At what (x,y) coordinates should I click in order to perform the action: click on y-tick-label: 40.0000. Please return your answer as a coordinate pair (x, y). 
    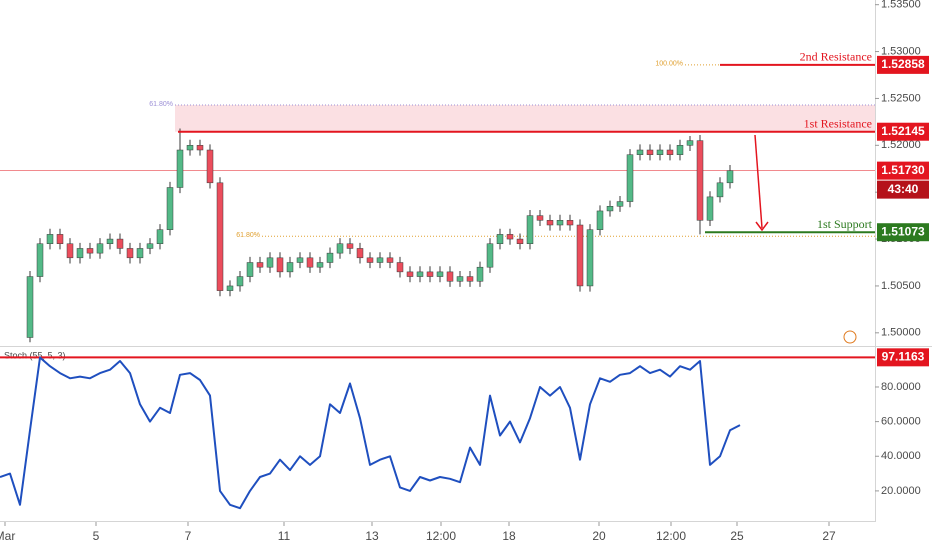
    Looking at the image, I should click on (901, 456).